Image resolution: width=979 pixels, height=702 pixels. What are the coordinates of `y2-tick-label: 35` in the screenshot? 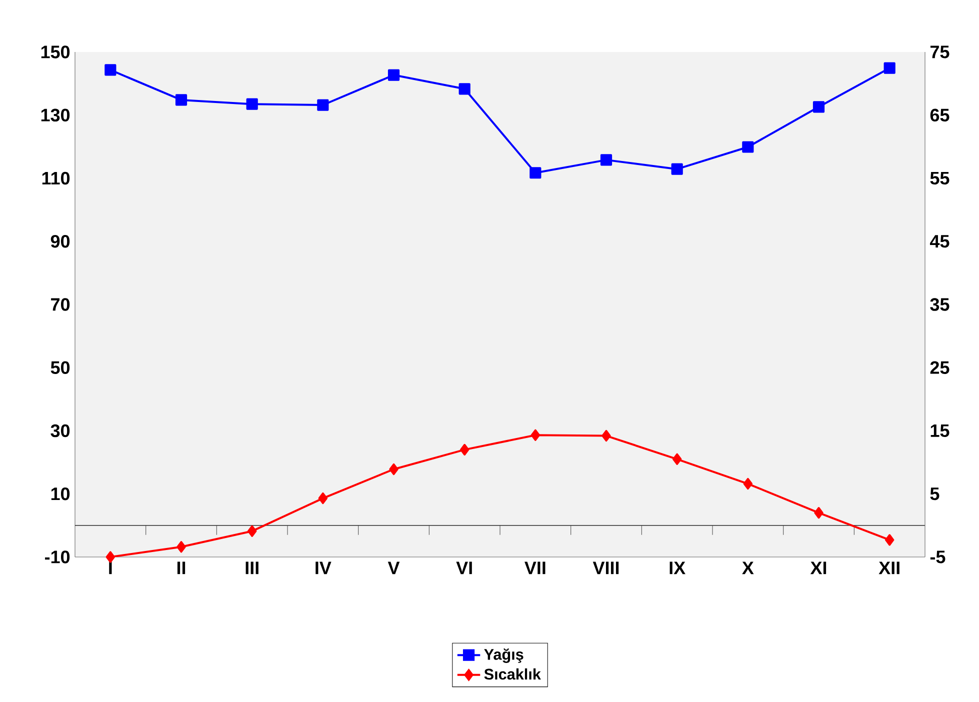 It's located at (940, 304).